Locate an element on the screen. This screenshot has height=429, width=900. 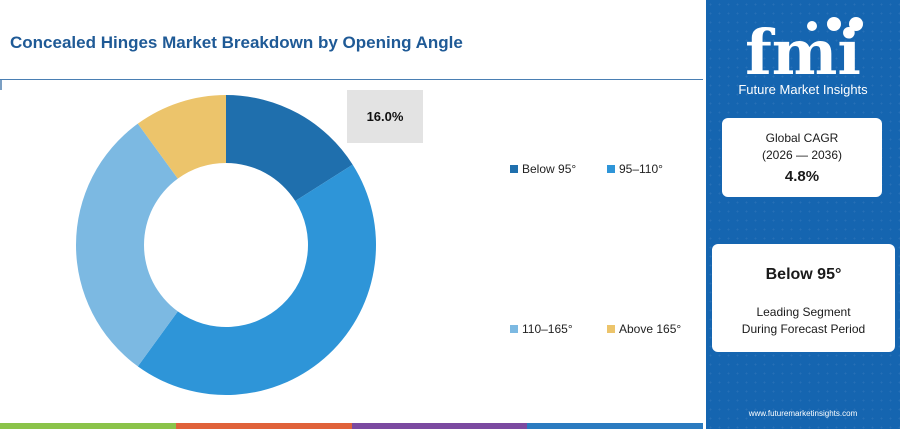
cagr-value: 4.8% is located at coordinates (802, 176).